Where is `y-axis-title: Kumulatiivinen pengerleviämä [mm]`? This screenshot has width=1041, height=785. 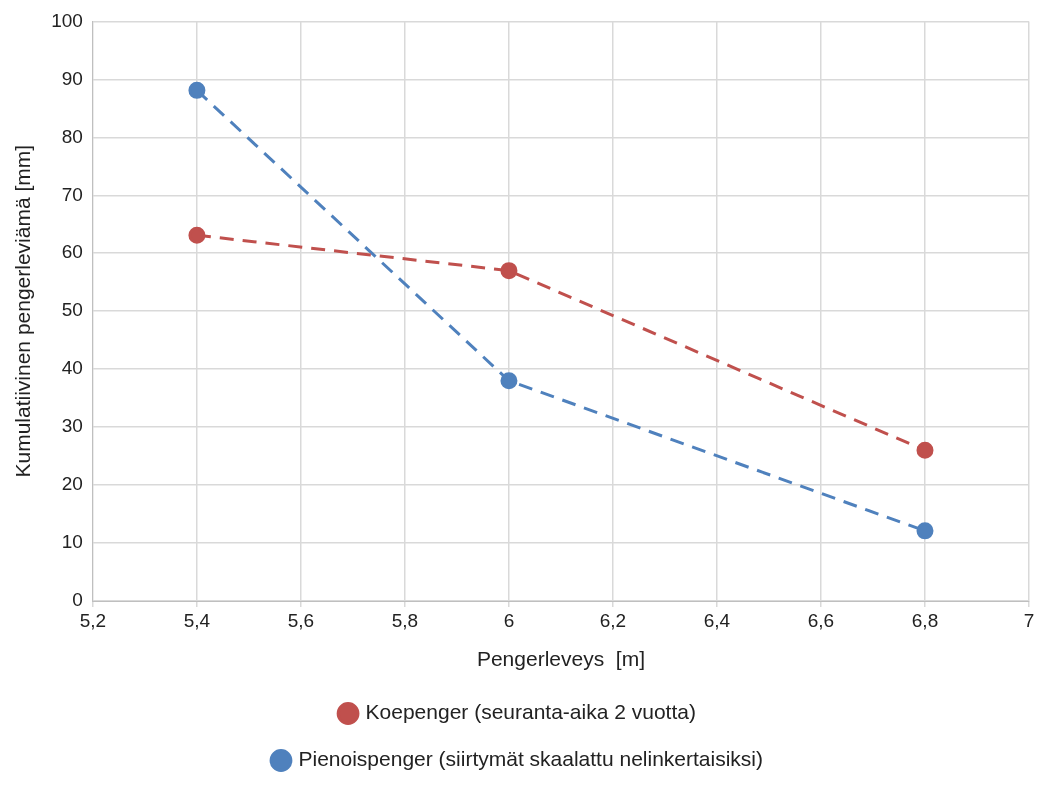
y-axis-title: Kumulatiivinen pengerleviämä [mm] is located at coordinates (23, 311).